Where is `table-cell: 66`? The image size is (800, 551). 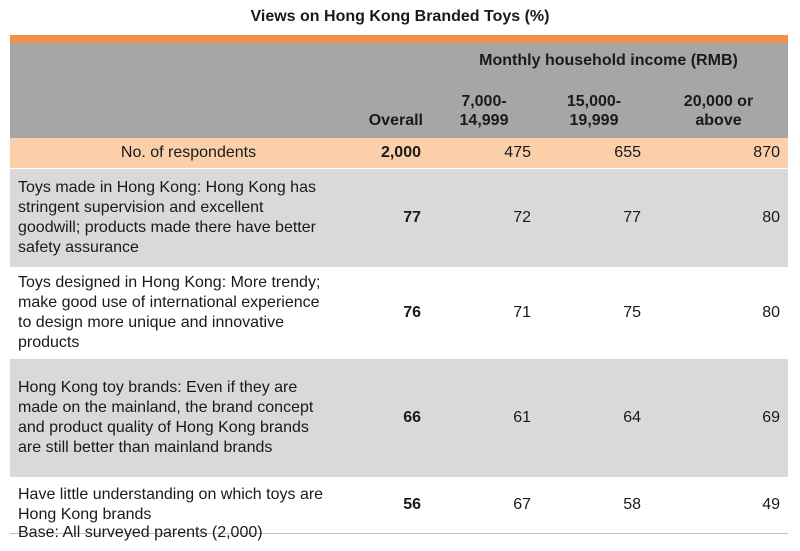
table-cell: 66 is located at coordinates (382, 418).